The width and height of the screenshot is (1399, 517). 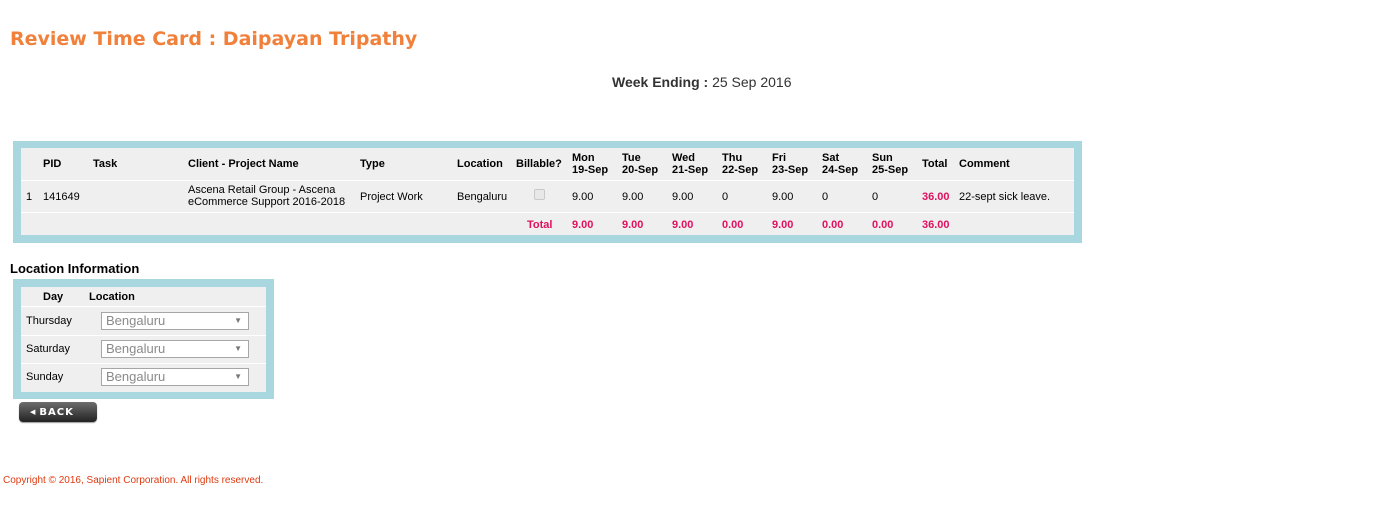 I want to click on header-total: Total, so click(x=935, y=164).